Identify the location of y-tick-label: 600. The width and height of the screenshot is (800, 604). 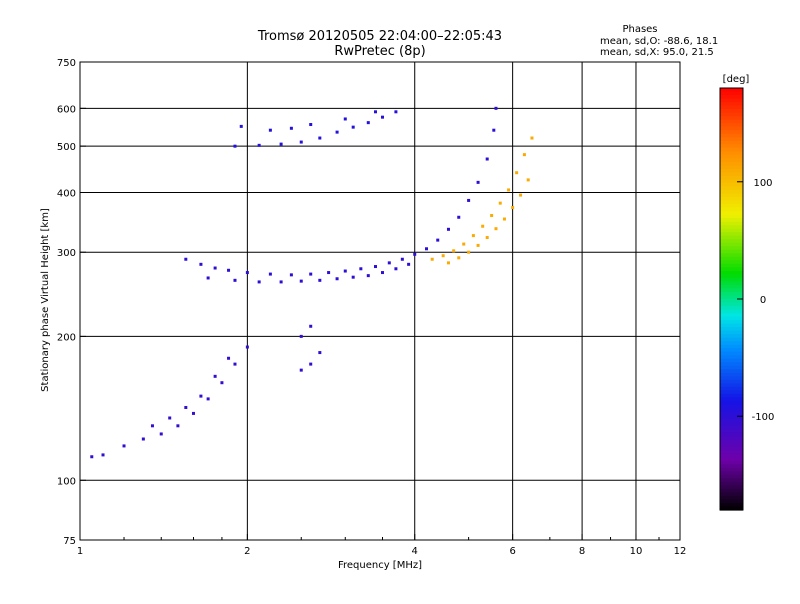
(66, 109).